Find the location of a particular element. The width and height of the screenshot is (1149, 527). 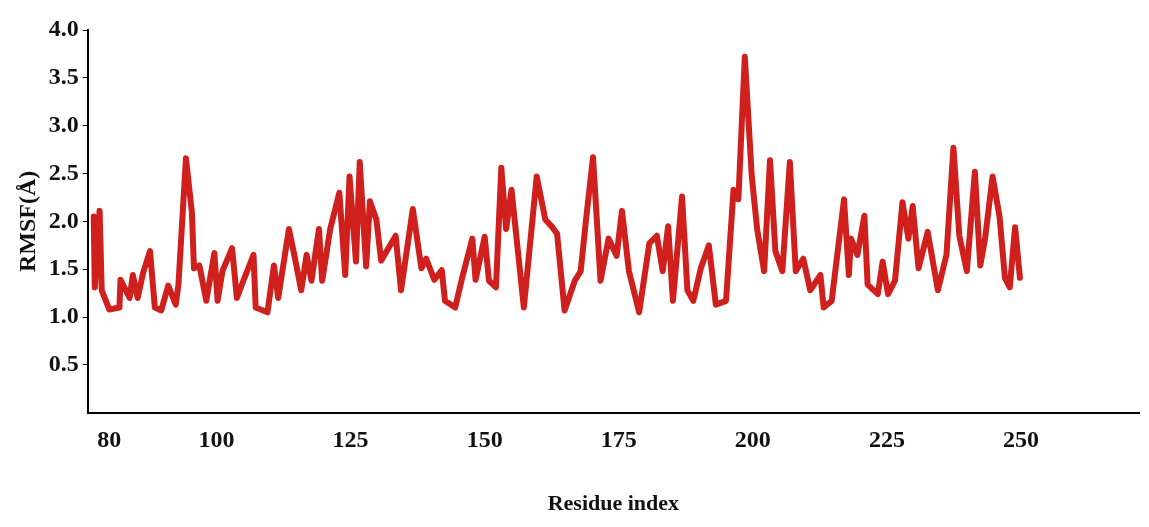

y-tick-label: 3.0 is located at coordinates (63, 123).